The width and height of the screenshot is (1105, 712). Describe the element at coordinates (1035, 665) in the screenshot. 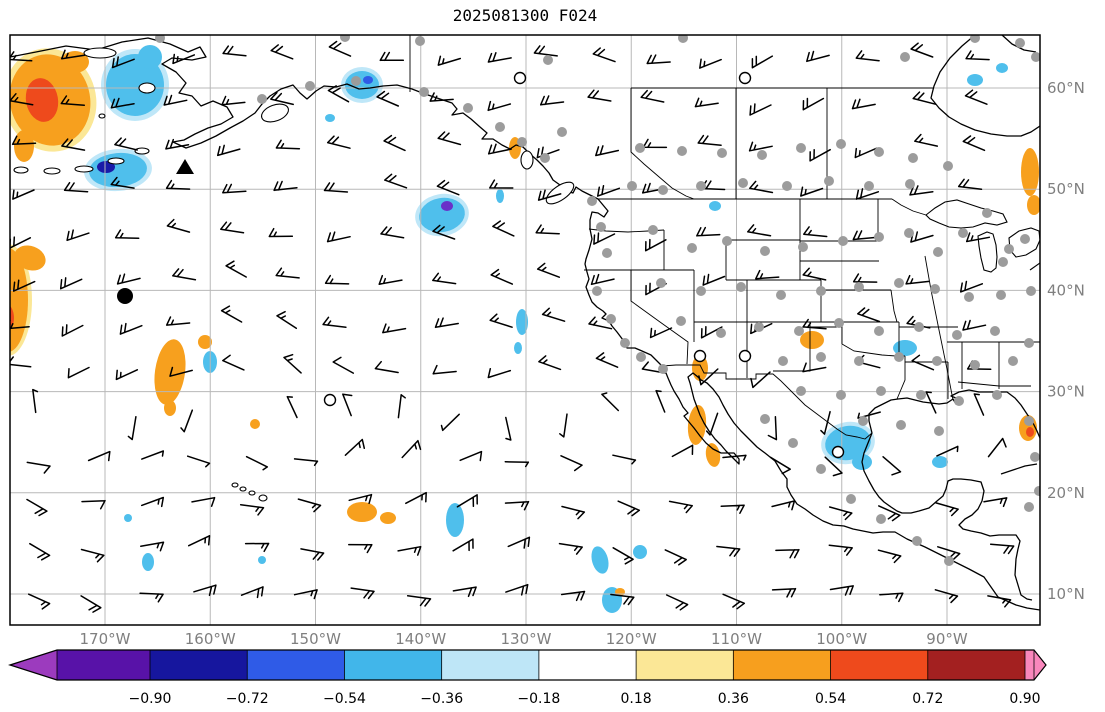

I see `colorbar-arrow-high` at that location.